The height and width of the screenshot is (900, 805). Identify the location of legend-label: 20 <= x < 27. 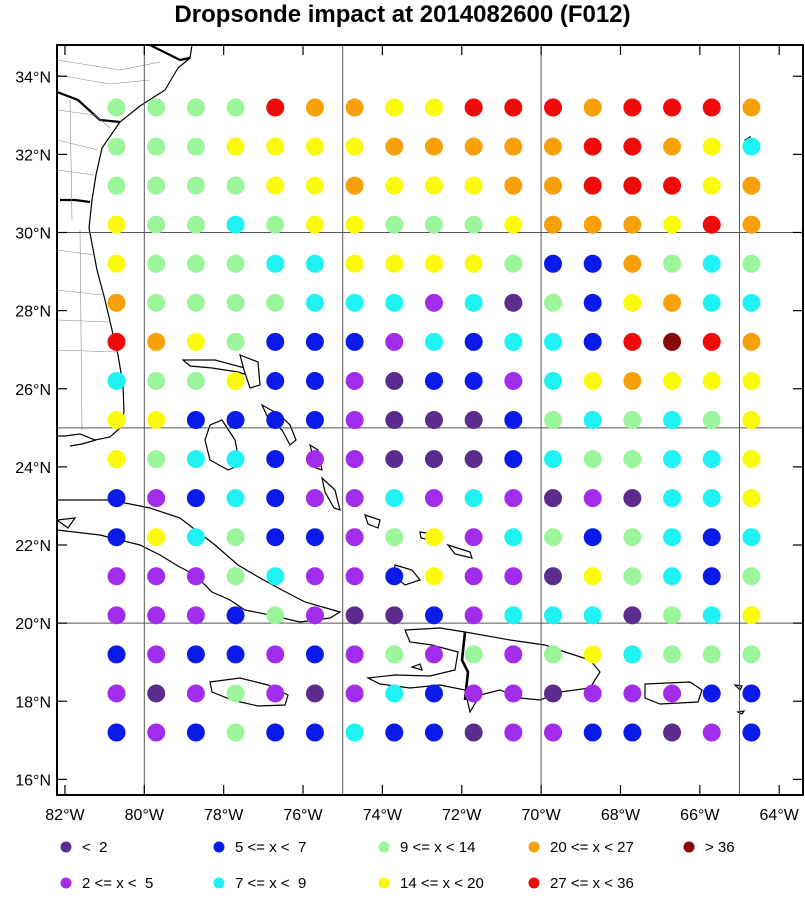
(592, 847).